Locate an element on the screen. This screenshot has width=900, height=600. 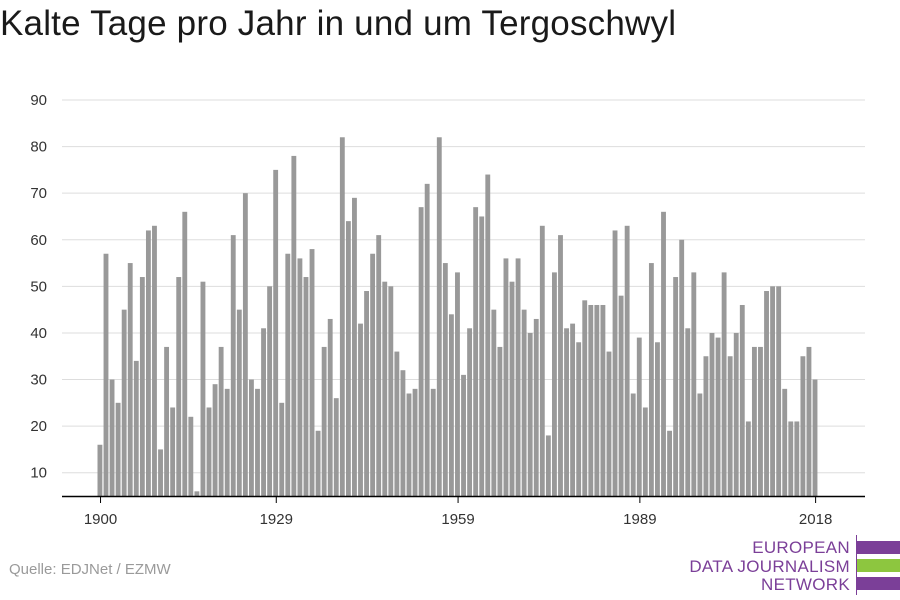
bar-2018 is located at coordinates (815, 437).